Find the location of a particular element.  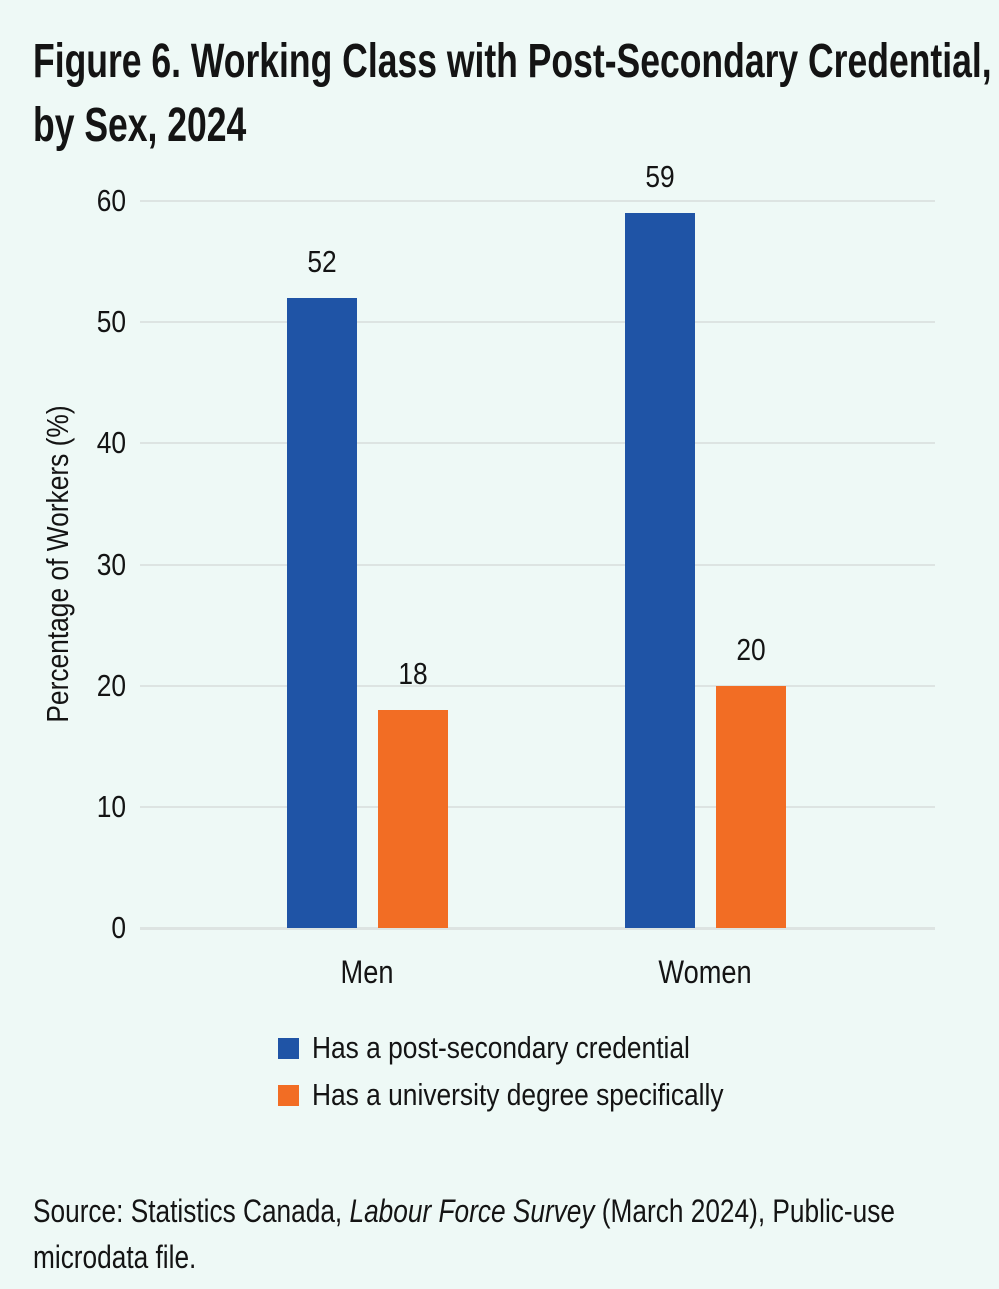

y-tick-label-0: 0 is located at coordinates (118, 927).